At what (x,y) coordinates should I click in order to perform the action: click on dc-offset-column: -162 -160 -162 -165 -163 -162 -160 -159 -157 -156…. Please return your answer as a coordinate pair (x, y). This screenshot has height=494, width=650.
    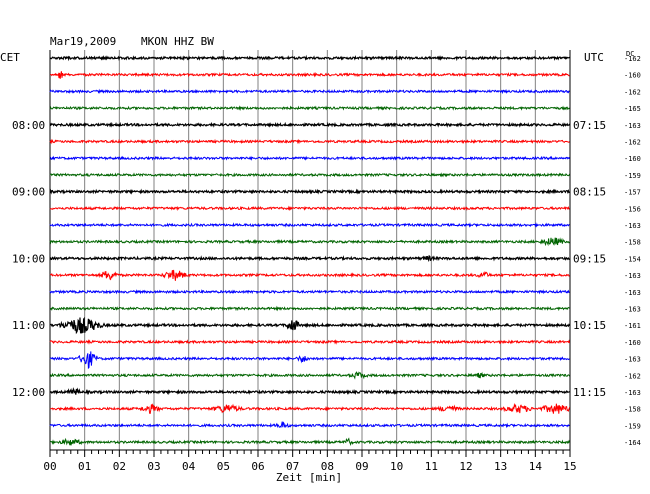
    Looking at the image, I should click on (632, 251).